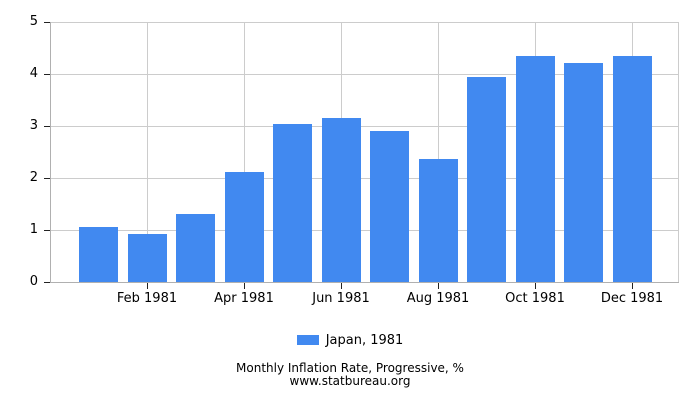  What do you see at coordinates (33, 177) in the screenshot?
I see `y-axis-label: 2` at bounding box center [33, 177].